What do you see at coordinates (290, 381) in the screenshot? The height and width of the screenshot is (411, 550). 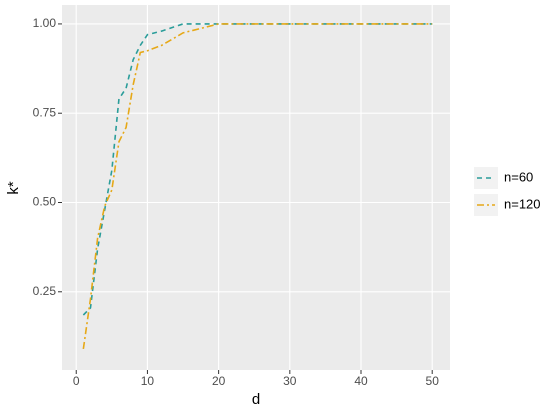 I see `x-tick-label: 30` at bounding box center [290, 381].